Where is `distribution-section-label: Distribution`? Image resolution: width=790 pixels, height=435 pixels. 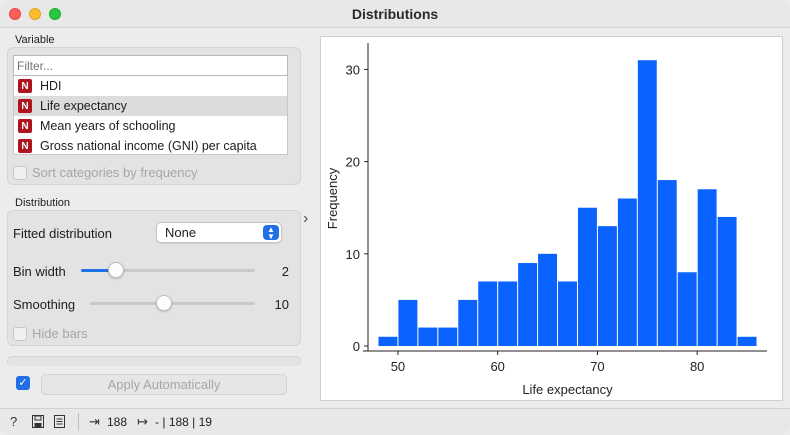 distribution-section-label: Distribution is located at coordinates (43, 203).